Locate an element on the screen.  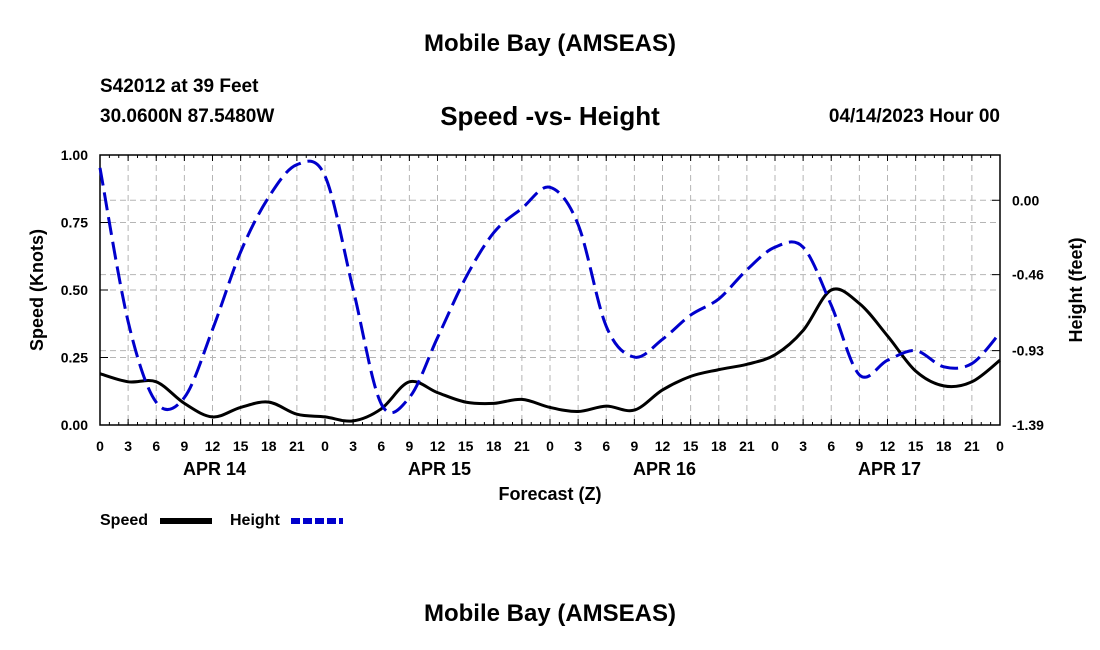
date-label: APR 14 is located at coordinates (214, 469).